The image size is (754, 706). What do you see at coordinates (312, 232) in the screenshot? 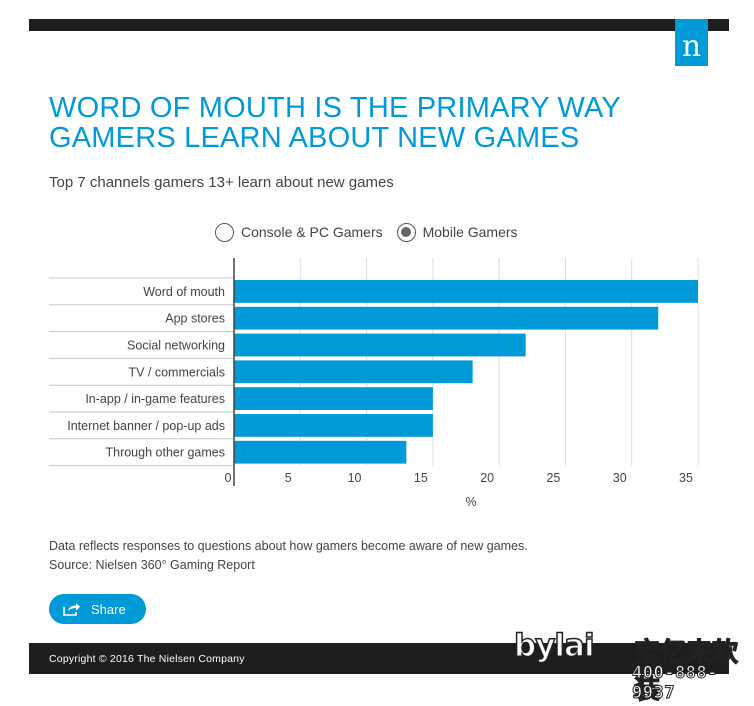
I see `legend-label: Console & PC Gamers` at bounding box center [312, 232].